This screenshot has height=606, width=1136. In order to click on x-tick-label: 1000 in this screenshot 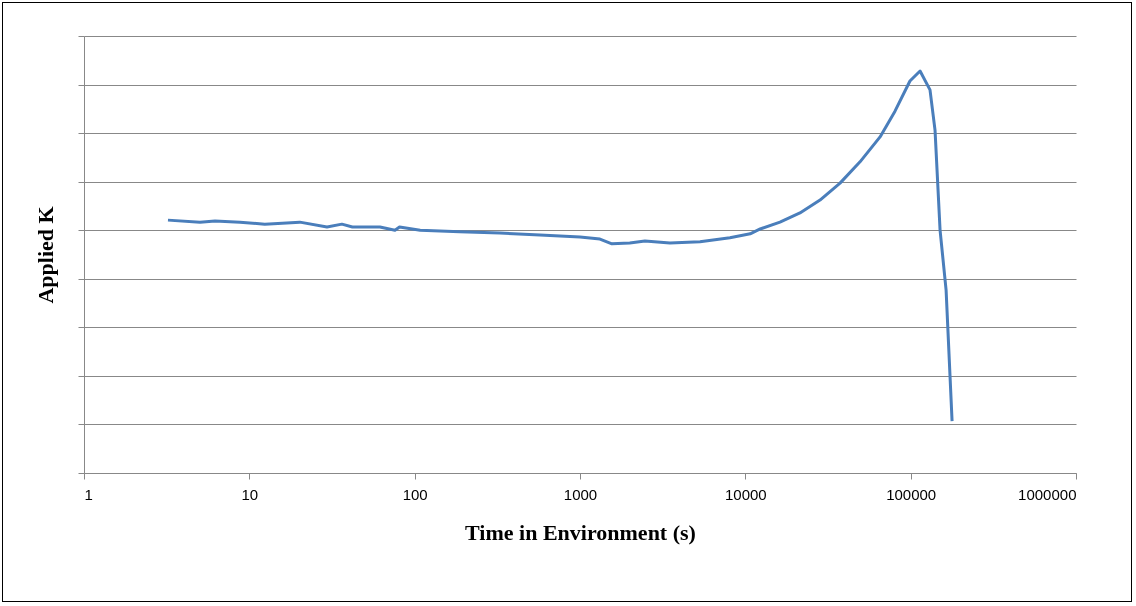, I will do `click(580, 494)`.